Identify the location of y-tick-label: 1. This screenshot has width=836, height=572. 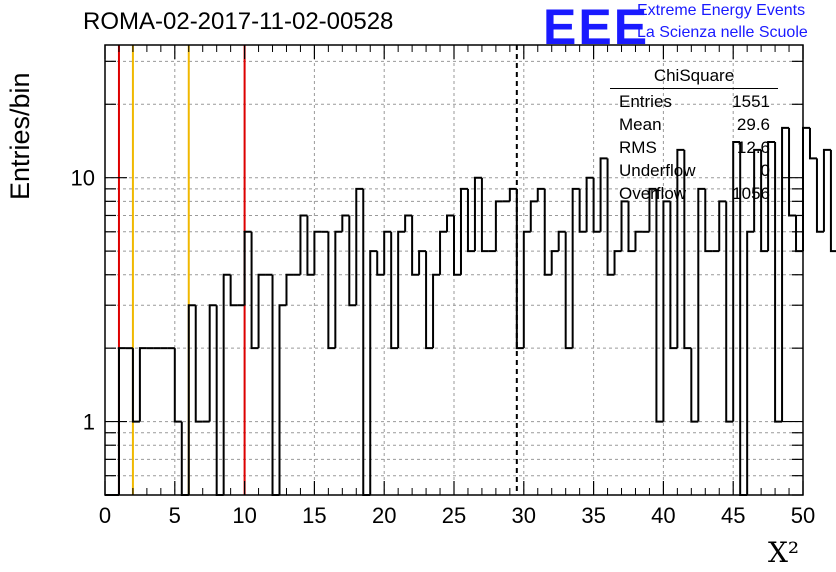
(89, 422).